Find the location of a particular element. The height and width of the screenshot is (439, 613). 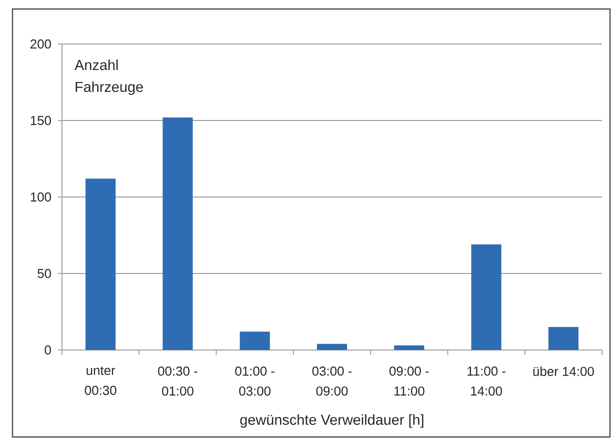

x-tick-label: 09:00 - 11:00 is located at coordinates (409, 381).